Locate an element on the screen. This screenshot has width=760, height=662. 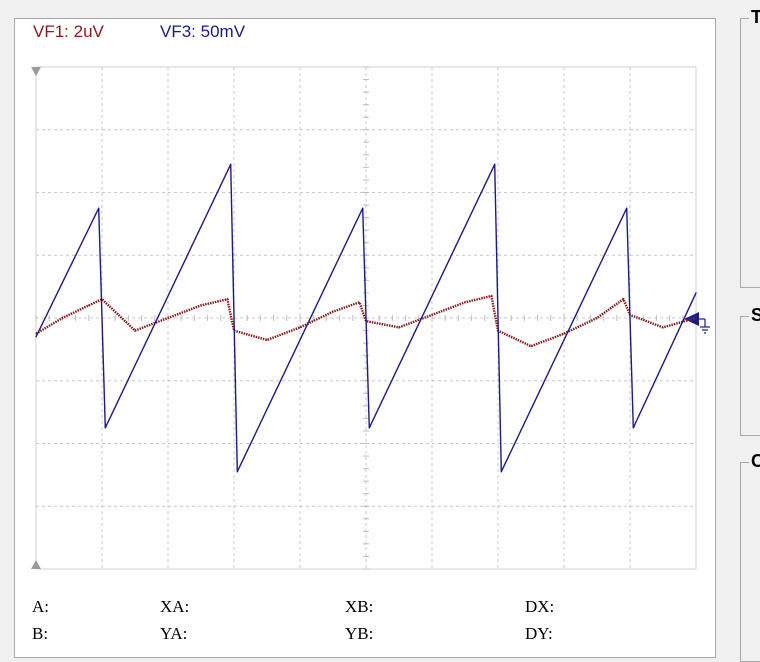
channel-vf3-label: VF3: 50mV is located at coordinates (203, 31).